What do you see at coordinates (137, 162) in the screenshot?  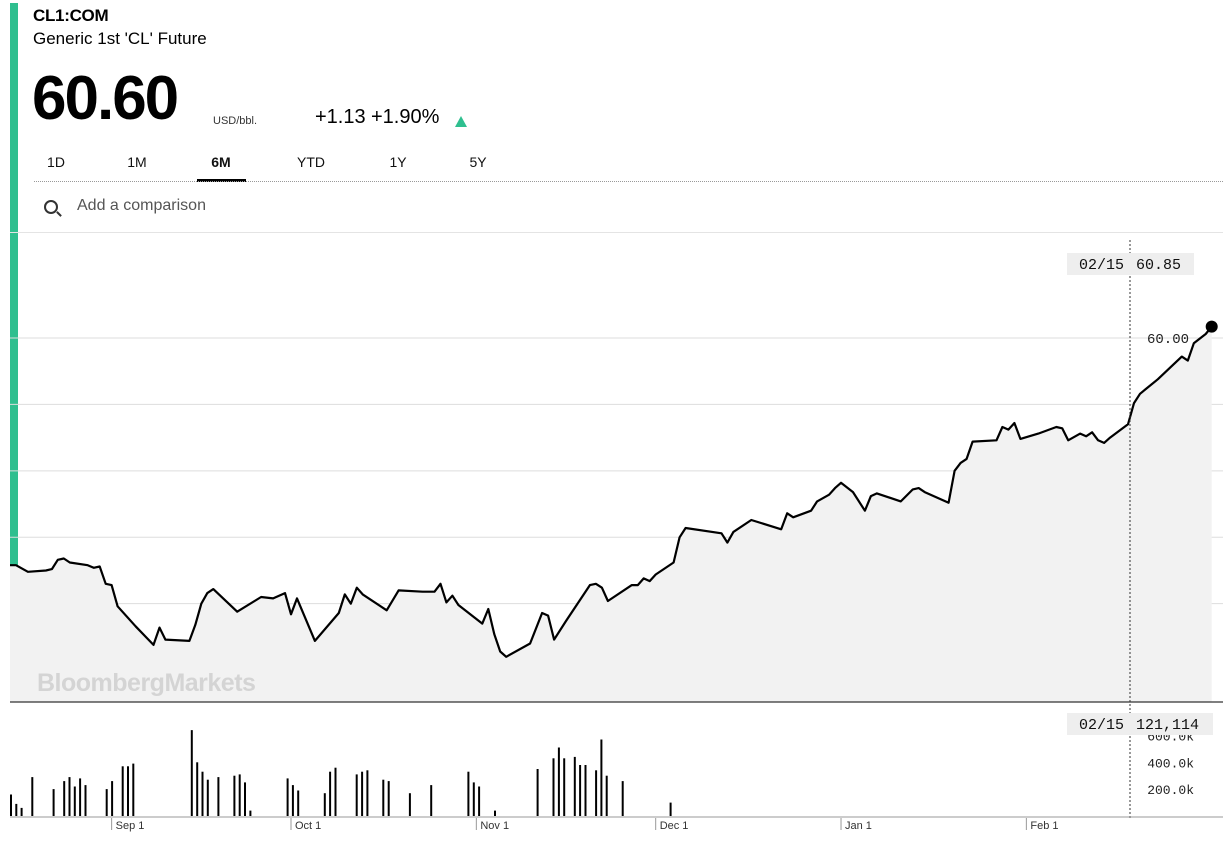 I see `tab-1m: 1M` at bounding box center [137, 162].